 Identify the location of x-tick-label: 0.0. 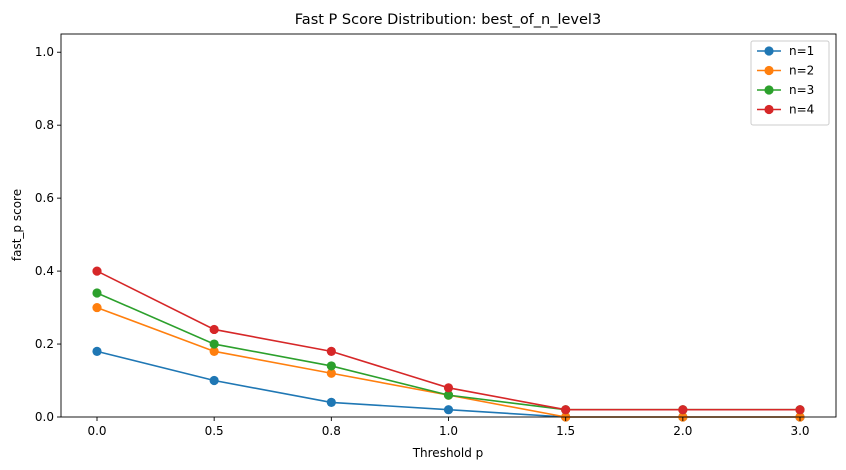
(96, 431).